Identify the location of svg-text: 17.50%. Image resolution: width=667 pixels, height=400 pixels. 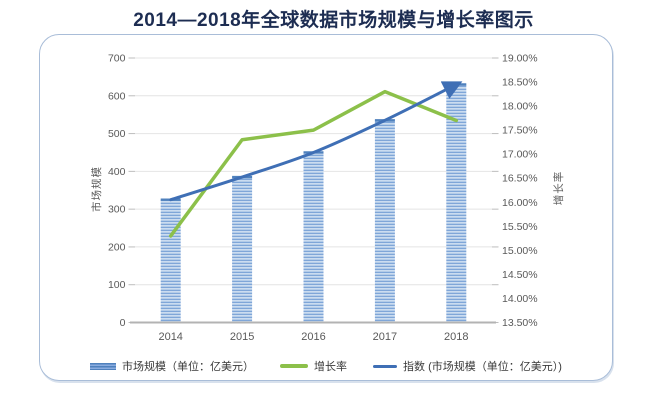
(520, 131).